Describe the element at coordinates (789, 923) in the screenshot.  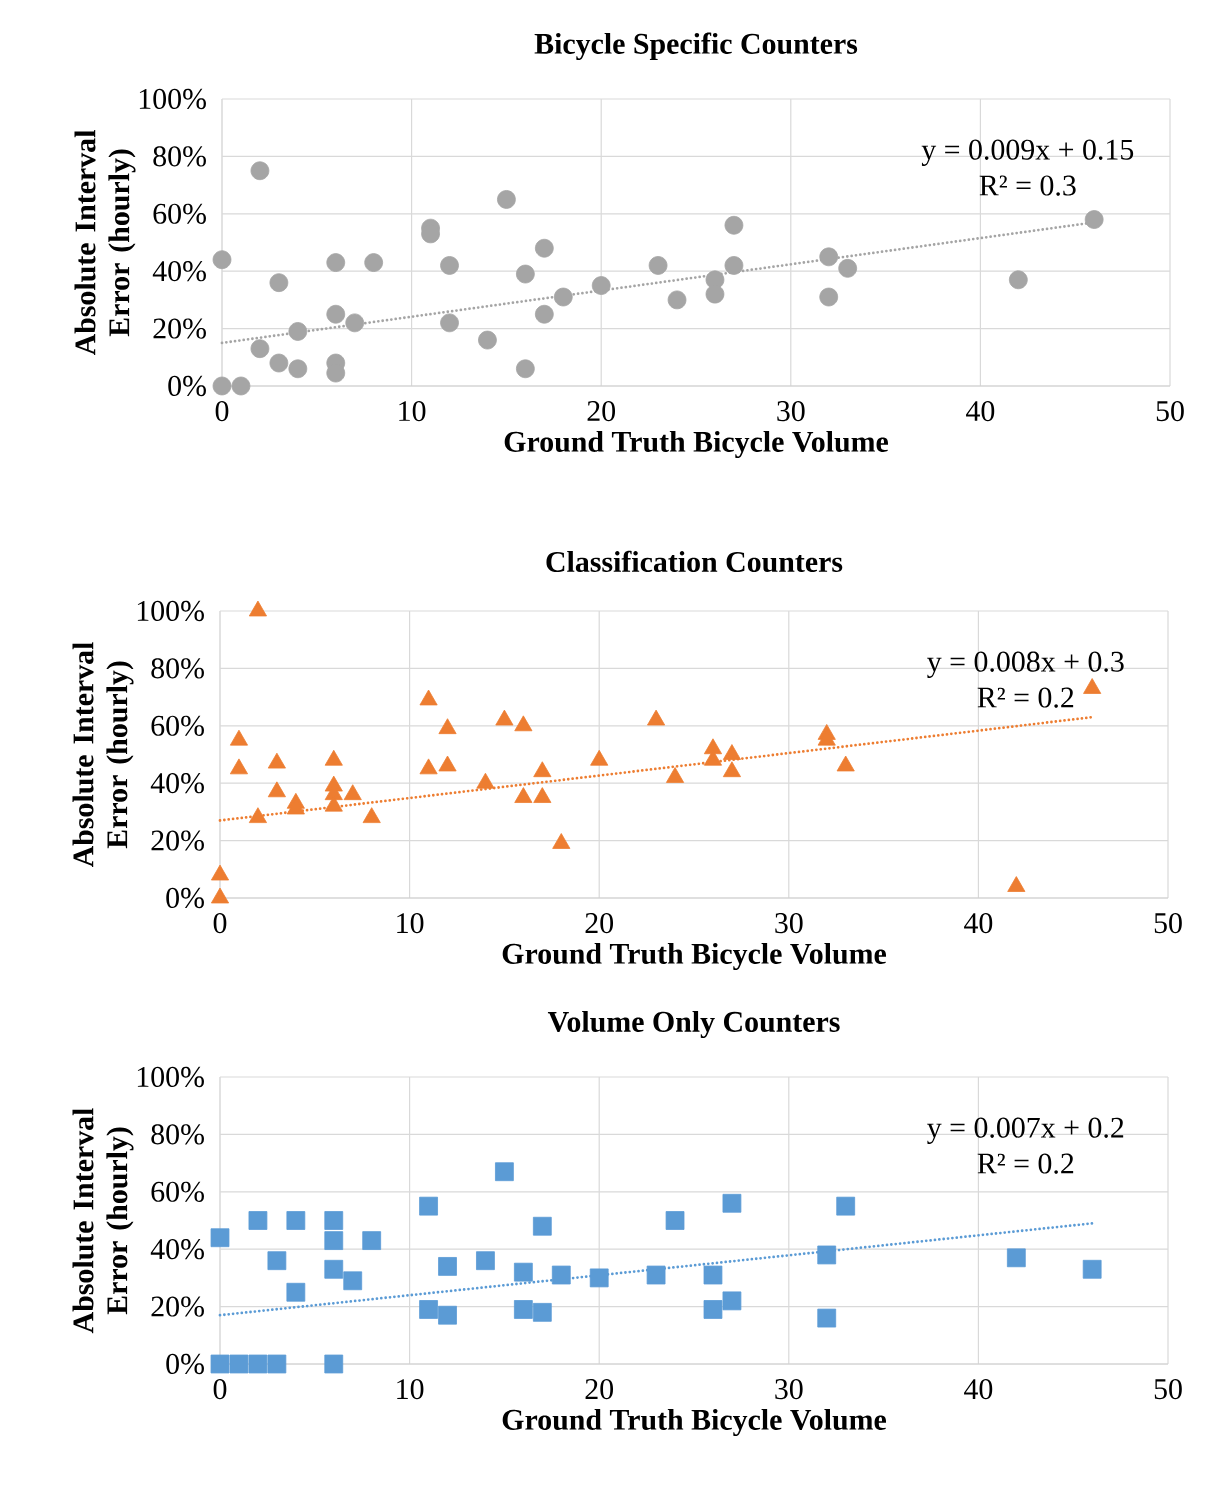
I see `x-tick-label: 30` at that location.